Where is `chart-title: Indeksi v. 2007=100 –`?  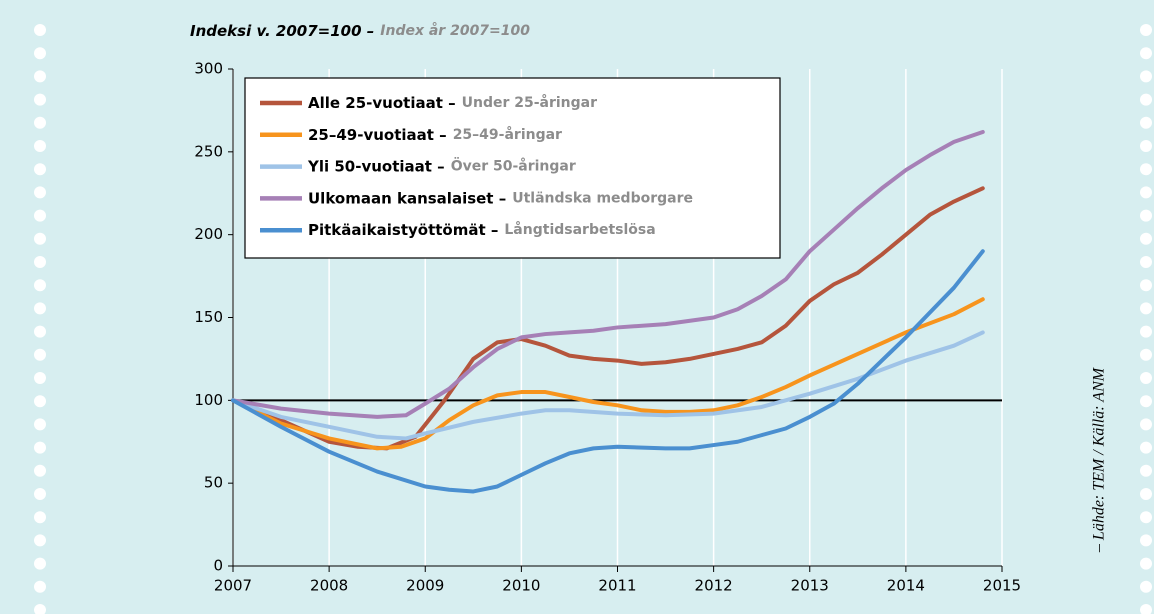
chart-title: Indeksi v. 2007=100 – is located at coordinates (282, 31).